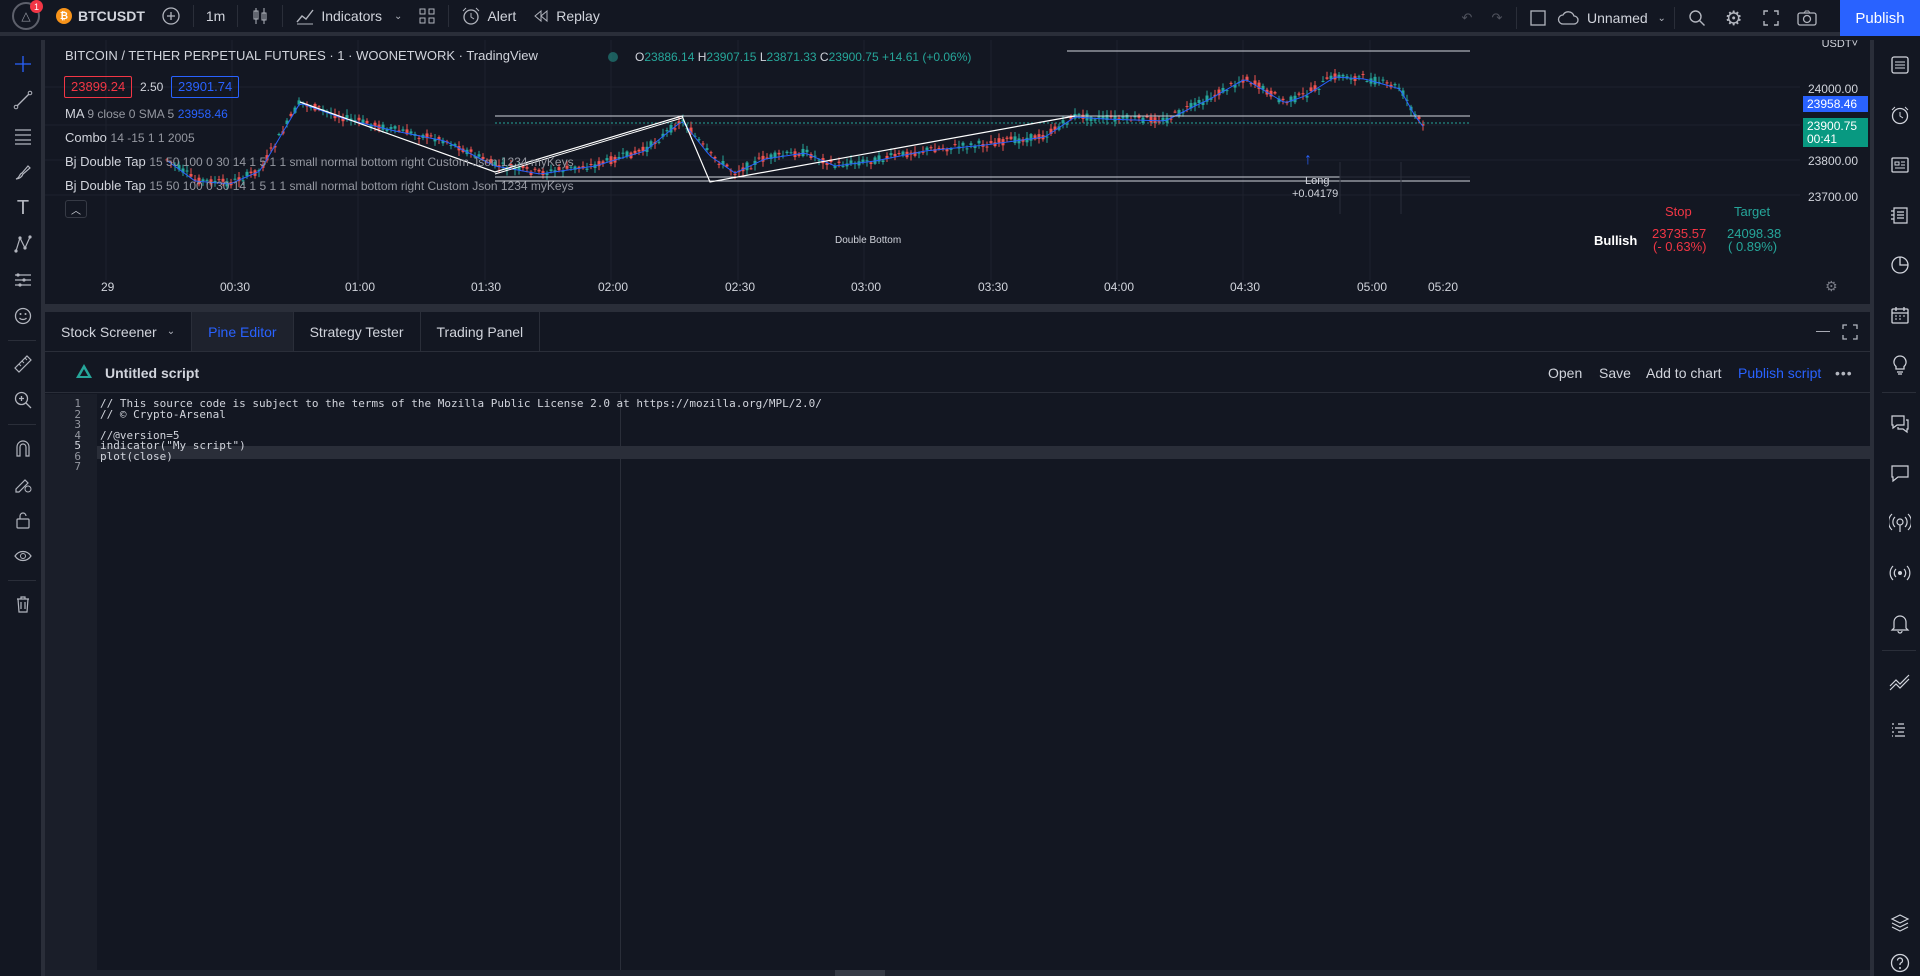  I want to click on script-title: Untitled script, so click(152, 372).